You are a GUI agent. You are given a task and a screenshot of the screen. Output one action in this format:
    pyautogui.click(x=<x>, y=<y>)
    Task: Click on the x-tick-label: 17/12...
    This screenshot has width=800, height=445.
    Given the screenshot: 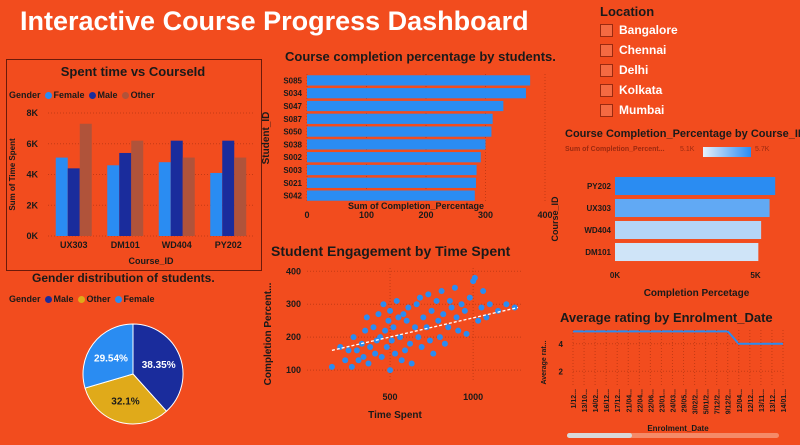 What is the action you would take?
    pyautogui.click(x=618, y=400)
    